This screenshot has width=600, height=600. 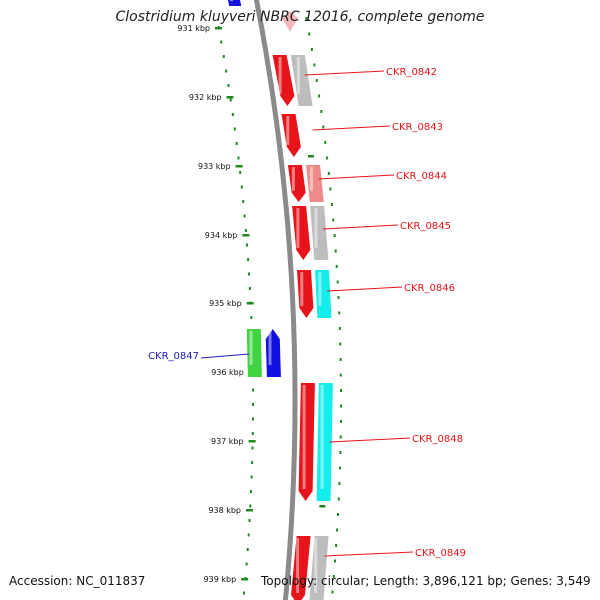 What do you see at coordinates (193, 28) in the screenshot?
I see `tick-label: 931 kbp` at bounding box center [193, 28].